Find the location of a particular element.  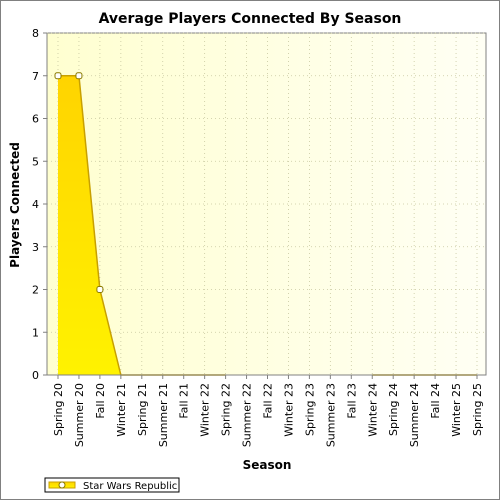

legend-box is located at coordinates (112, 485).